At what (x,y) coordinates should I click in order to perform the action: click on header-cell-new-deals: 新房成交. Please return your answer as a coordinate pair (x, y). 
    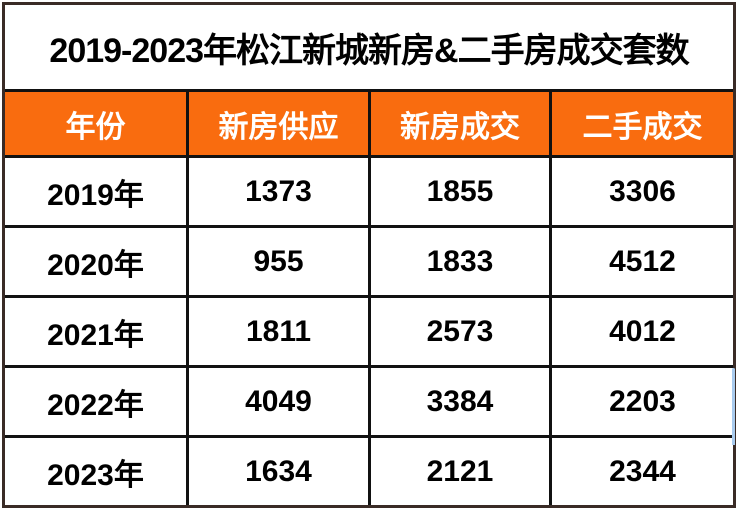
    Looking at the image, I should click on (458, 123).